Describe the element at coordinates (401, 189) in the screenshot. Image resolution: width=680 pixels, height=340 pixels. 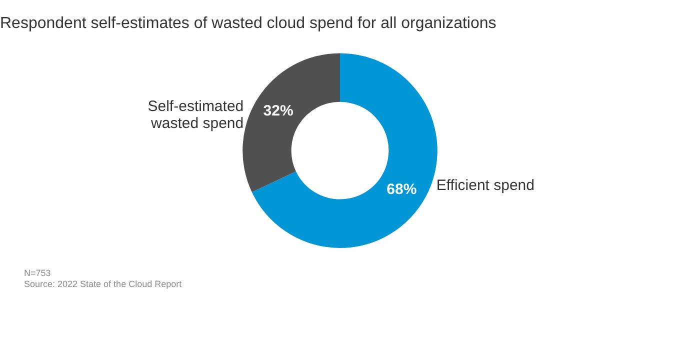
I see `data-label: 68%` at that location.